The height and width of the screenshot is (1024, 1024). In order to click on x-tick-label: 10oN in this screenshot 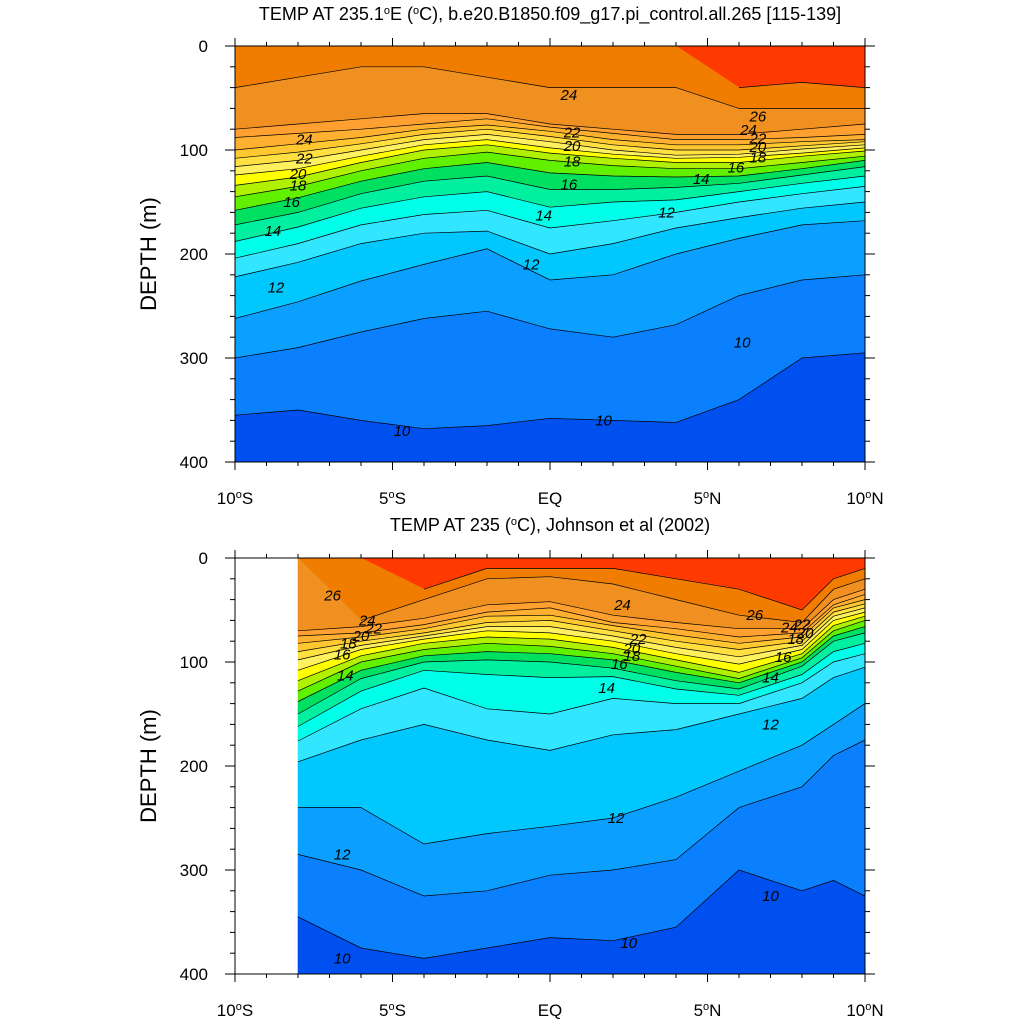, I will do `click(864, 1010)`.